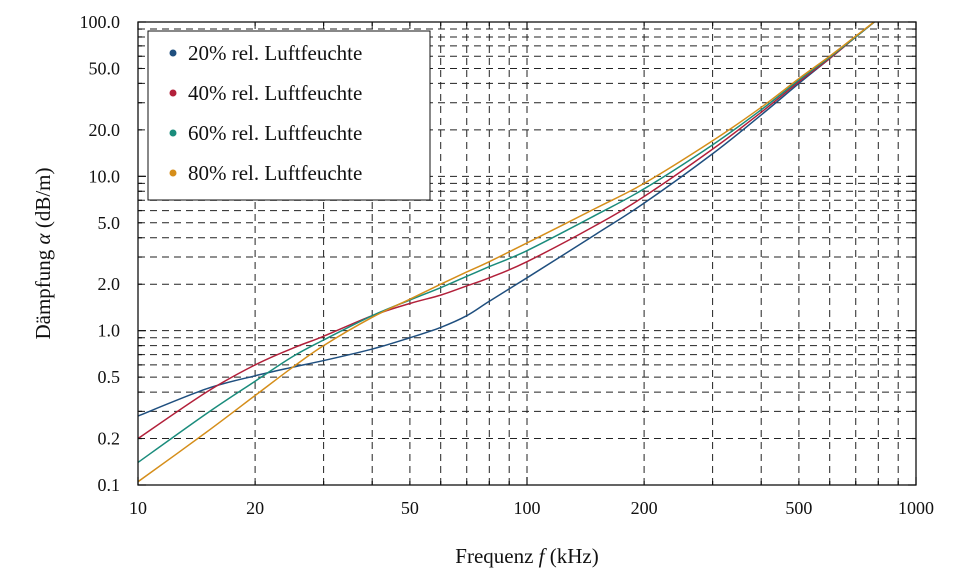  I want to click on legend-entry: 60% rel. Luftfeuchte, so click(265, 133).